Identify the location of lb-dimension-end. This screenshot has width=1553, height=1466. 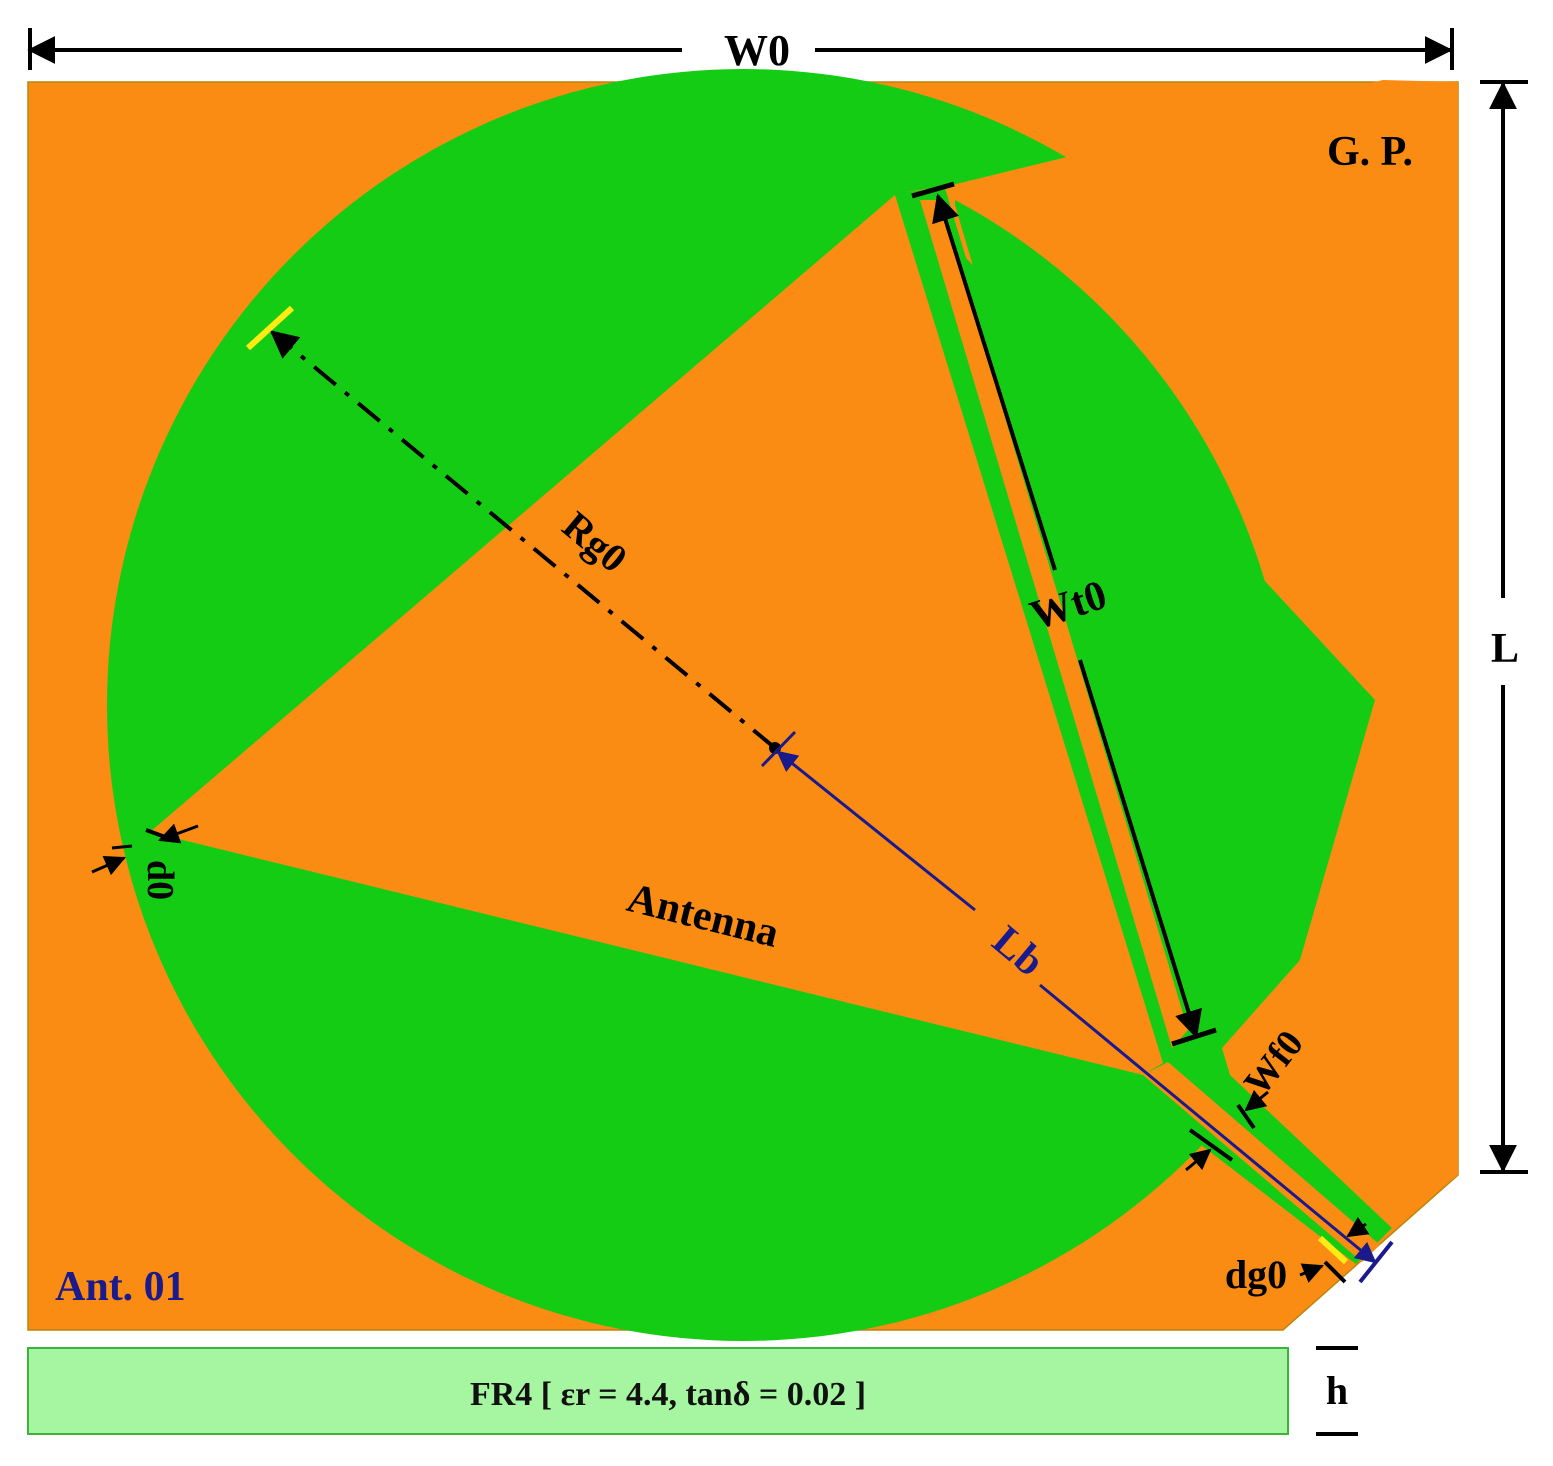
(1208, 1123).